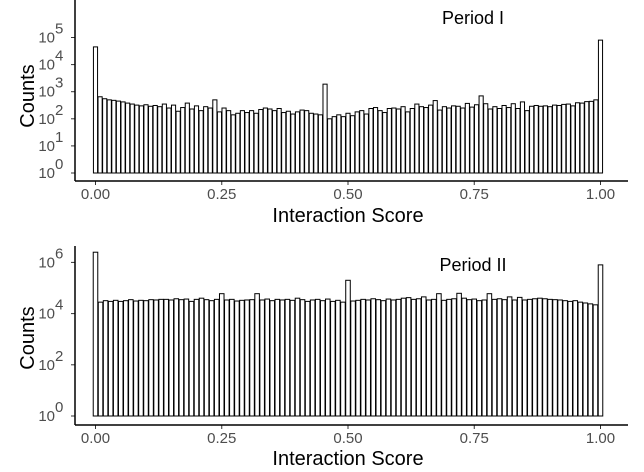  Describe the element at coordinates (59, 407) in the screenshot. I see `y-tick-exponent: 0` at that location.